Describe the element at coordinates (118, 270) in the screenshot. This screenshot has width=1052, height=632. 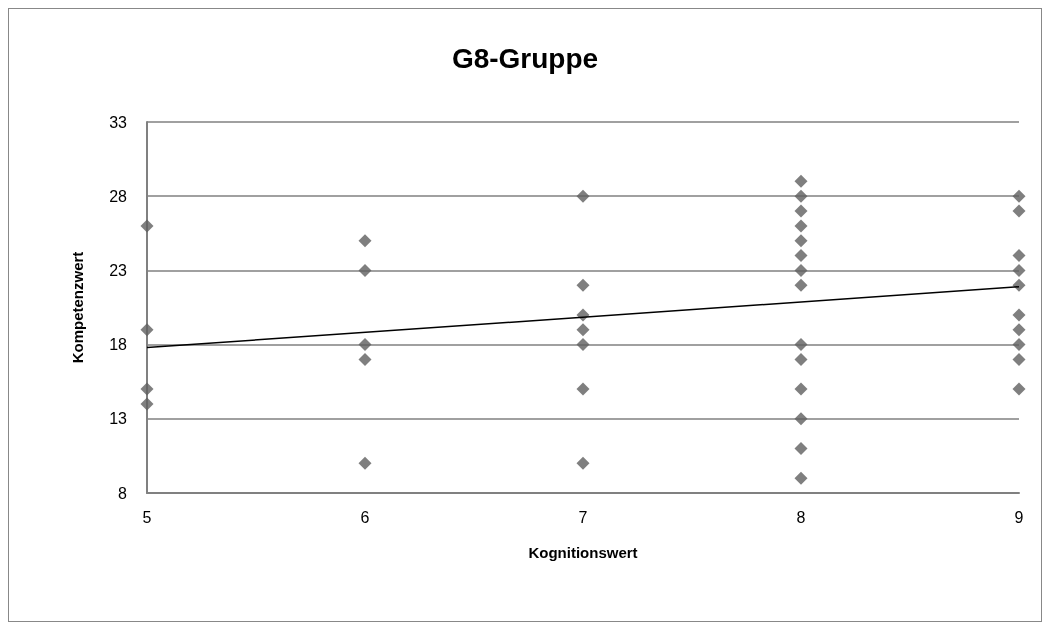
I see `y-tick-label: 23` at that location.